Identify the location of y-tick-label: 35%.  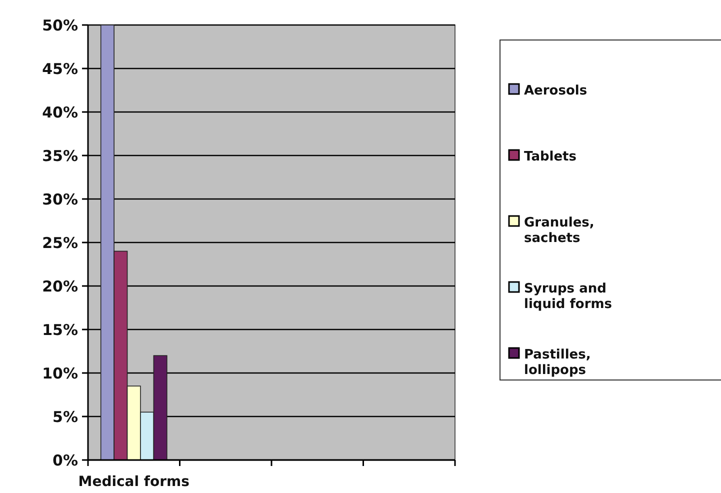
(60, 155).